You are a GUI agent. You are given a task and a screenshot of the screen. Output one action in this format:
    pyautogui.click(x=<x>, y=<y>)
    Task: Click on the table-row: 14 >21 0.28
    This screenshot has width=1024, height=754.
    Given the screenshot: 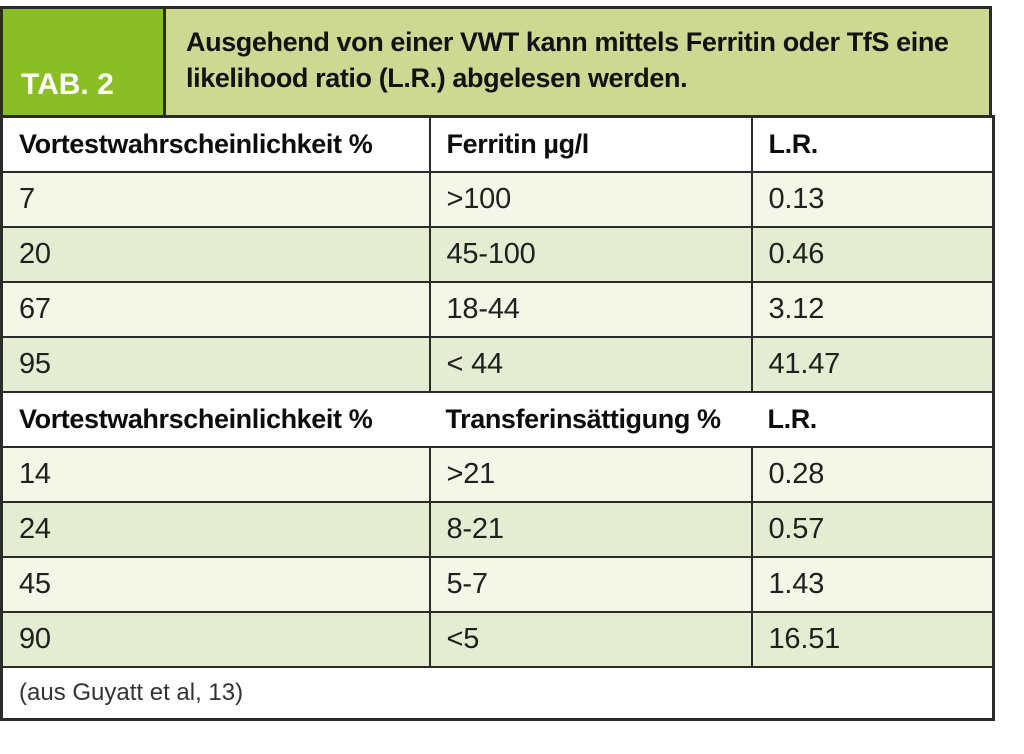 What is the action you would take?
    pyautogui.click(x=497, y=474)
    